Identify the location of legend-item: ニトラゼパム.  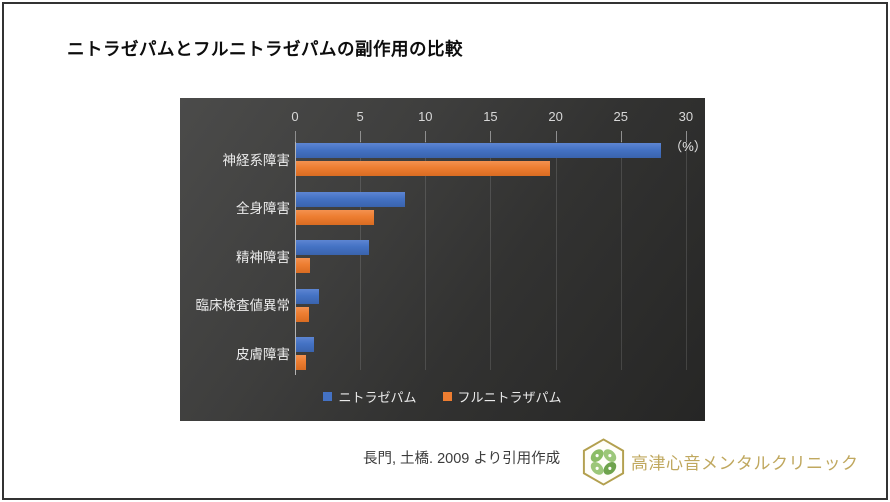
(370, 396).